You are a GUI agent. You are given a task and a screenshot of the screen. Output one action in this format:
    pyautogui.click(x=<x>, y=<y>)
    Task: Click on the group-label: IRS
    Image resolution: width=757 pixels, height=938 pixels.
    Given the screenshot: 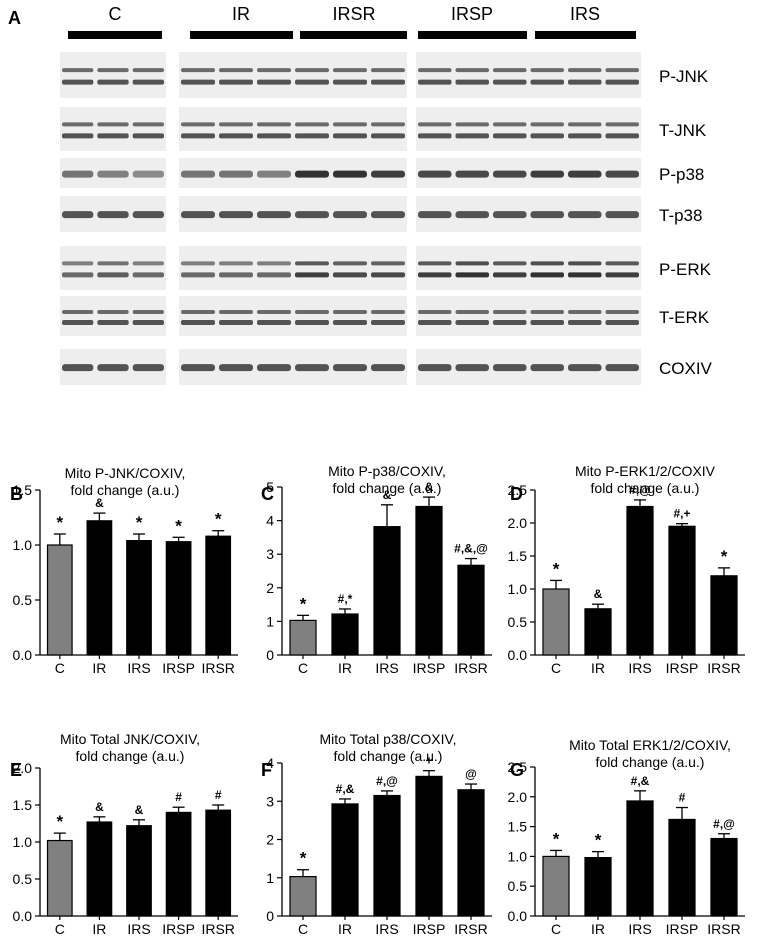 What is the action you would take?
    pyautogui.click(x=585, y=14)
    